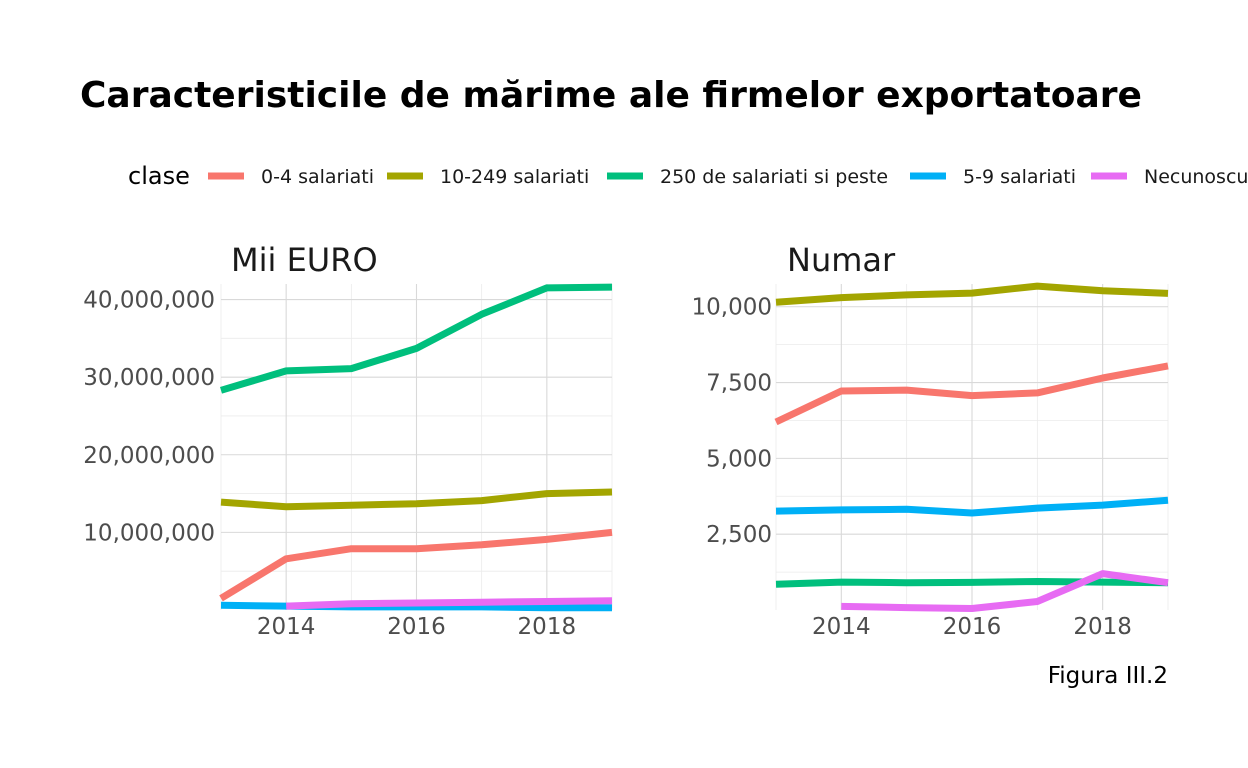 This screenshot has width=1248, height=768. I want to click on panel-title: Mii EURO, so click(304, 260).